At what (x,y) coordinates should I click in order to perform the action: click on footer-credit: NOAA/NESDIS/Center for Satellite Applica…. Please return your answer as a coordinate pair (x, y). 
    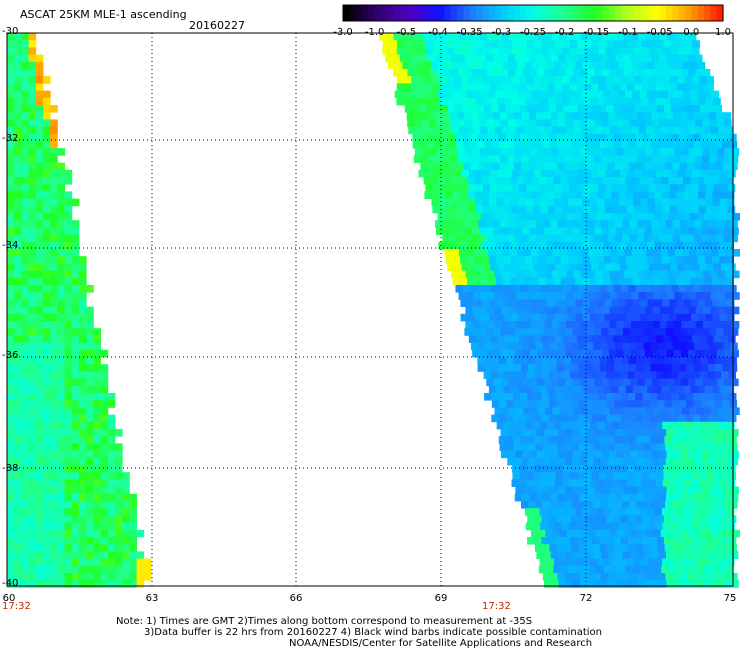
    Looking at the image, I should click on (441, 643).